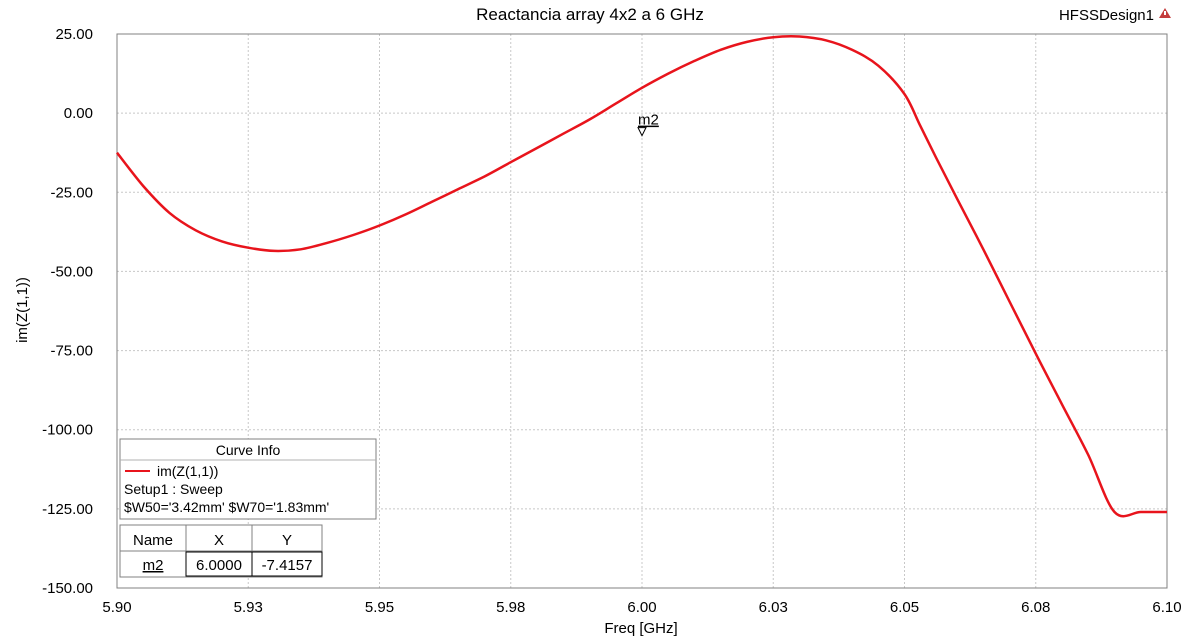 This screenshot has width=1195, height=643. What do you see at coordinates (1035, 607) in the screenshot?
I see `x-tick-label: 6.08` at bounding box center [1035, 607].